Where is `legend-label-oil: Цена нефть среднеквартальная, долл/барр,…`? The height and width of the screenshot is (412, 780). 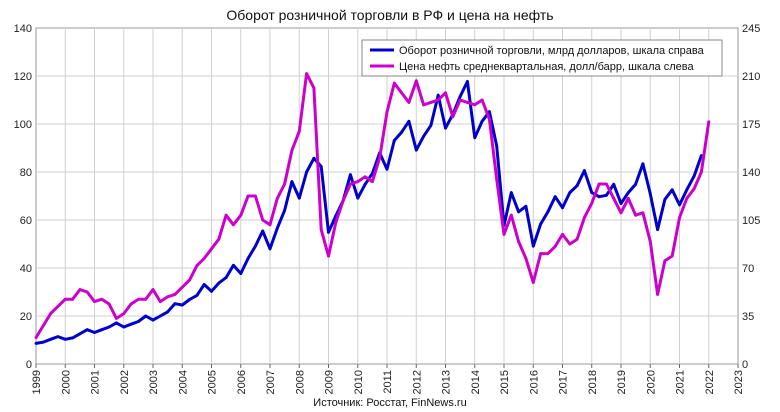 legend-label-oil: Цена нефть среднеквартальная, долл/барр,… is located at coordinates (546, 67).